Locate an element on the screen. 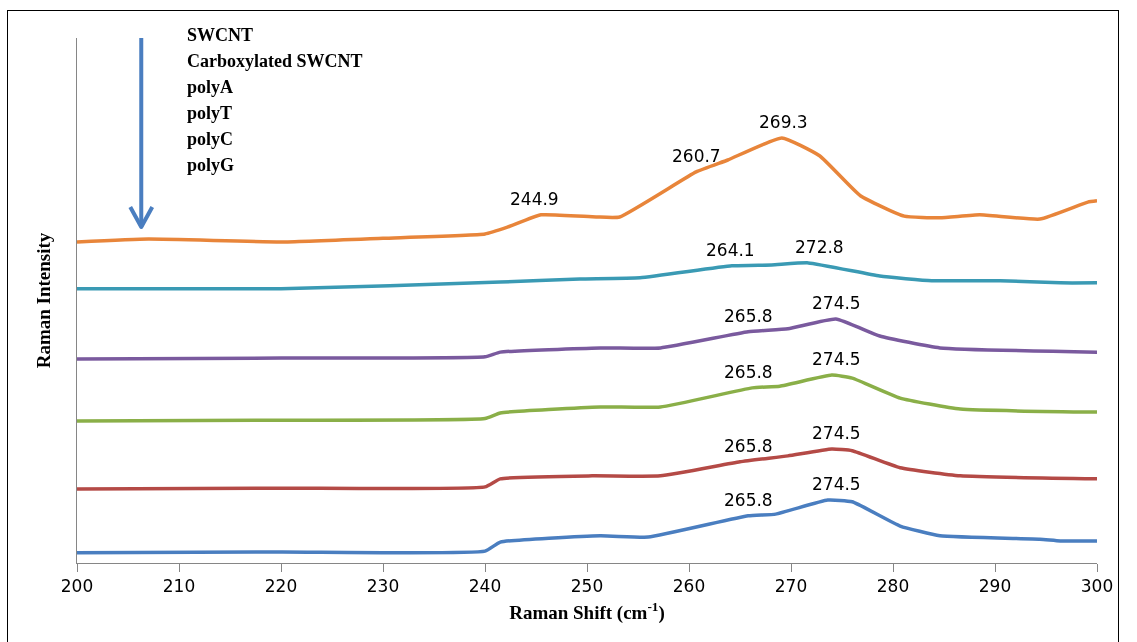 The image size is (1137, 642). text: polyT is located at coordinates (210, 113).